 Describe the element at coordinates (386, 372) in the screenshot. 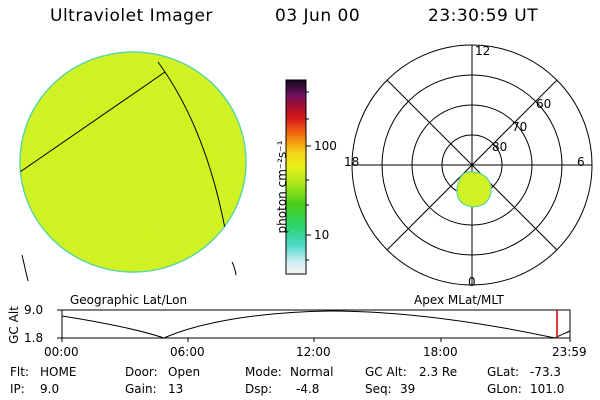

I see `gc-alt-label: GC Alt:` at that location.